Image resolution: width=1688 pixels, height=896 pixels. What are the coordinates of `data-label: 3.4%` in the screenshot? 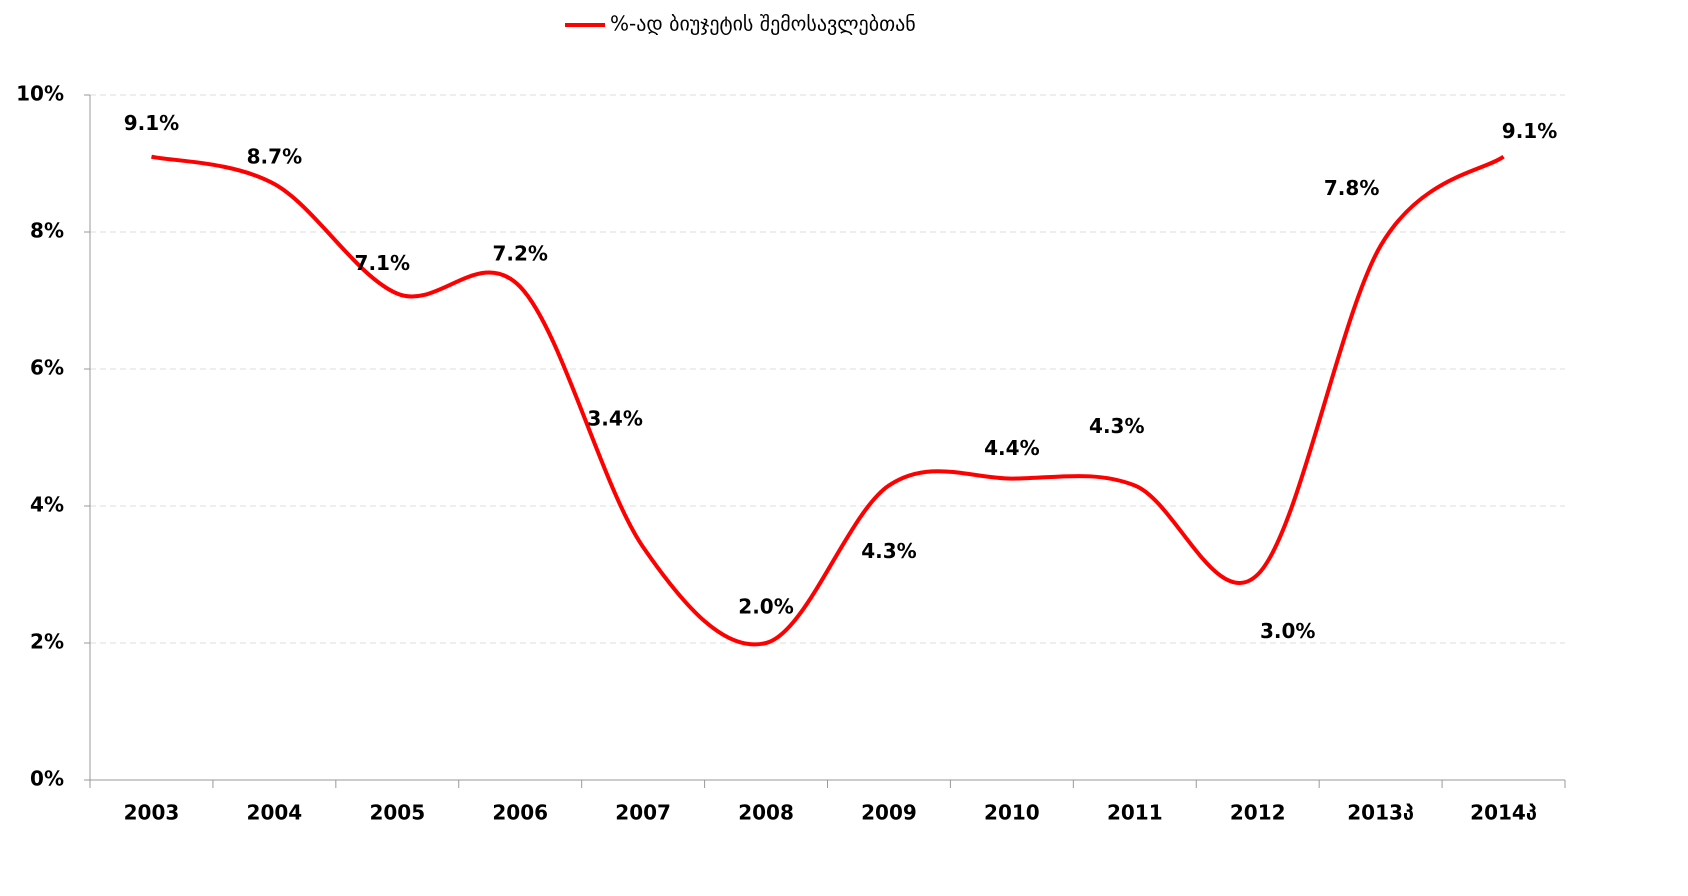 It's located at (614, 419).